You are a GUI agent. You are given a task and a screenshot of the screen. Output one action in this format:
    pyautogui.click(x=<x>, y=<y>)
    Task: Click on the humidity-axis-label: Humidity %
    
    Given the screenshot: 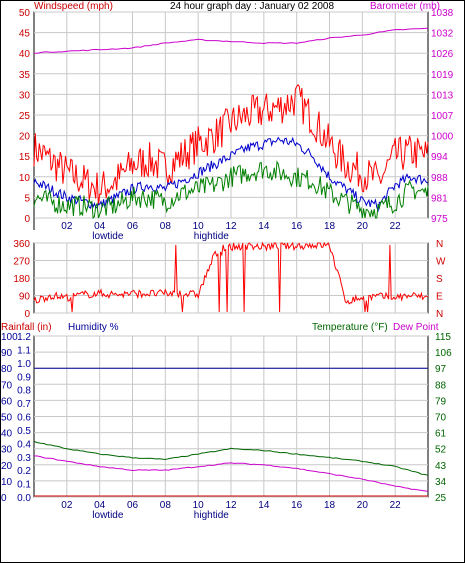 What is the action you would take?
    pyautogui.click(x=93, y=327)
    